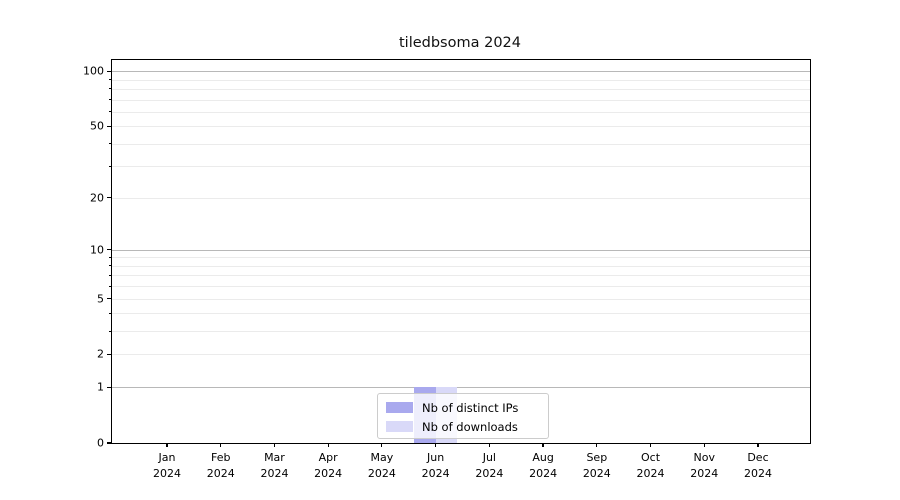 Image resolution: width=900 pixels, height=500 pixels. What do you see at coordinates (460, 43) in the screenshot?
I see `chart-title: tiledbsoma 2024` at bounding box center [460, 43].